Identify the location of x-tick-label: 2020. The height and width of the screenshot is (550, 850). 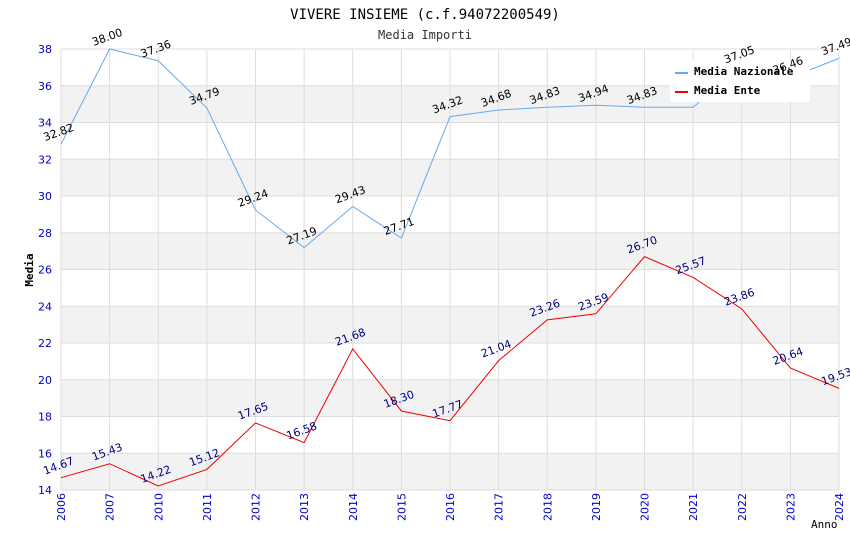
(645, 507).